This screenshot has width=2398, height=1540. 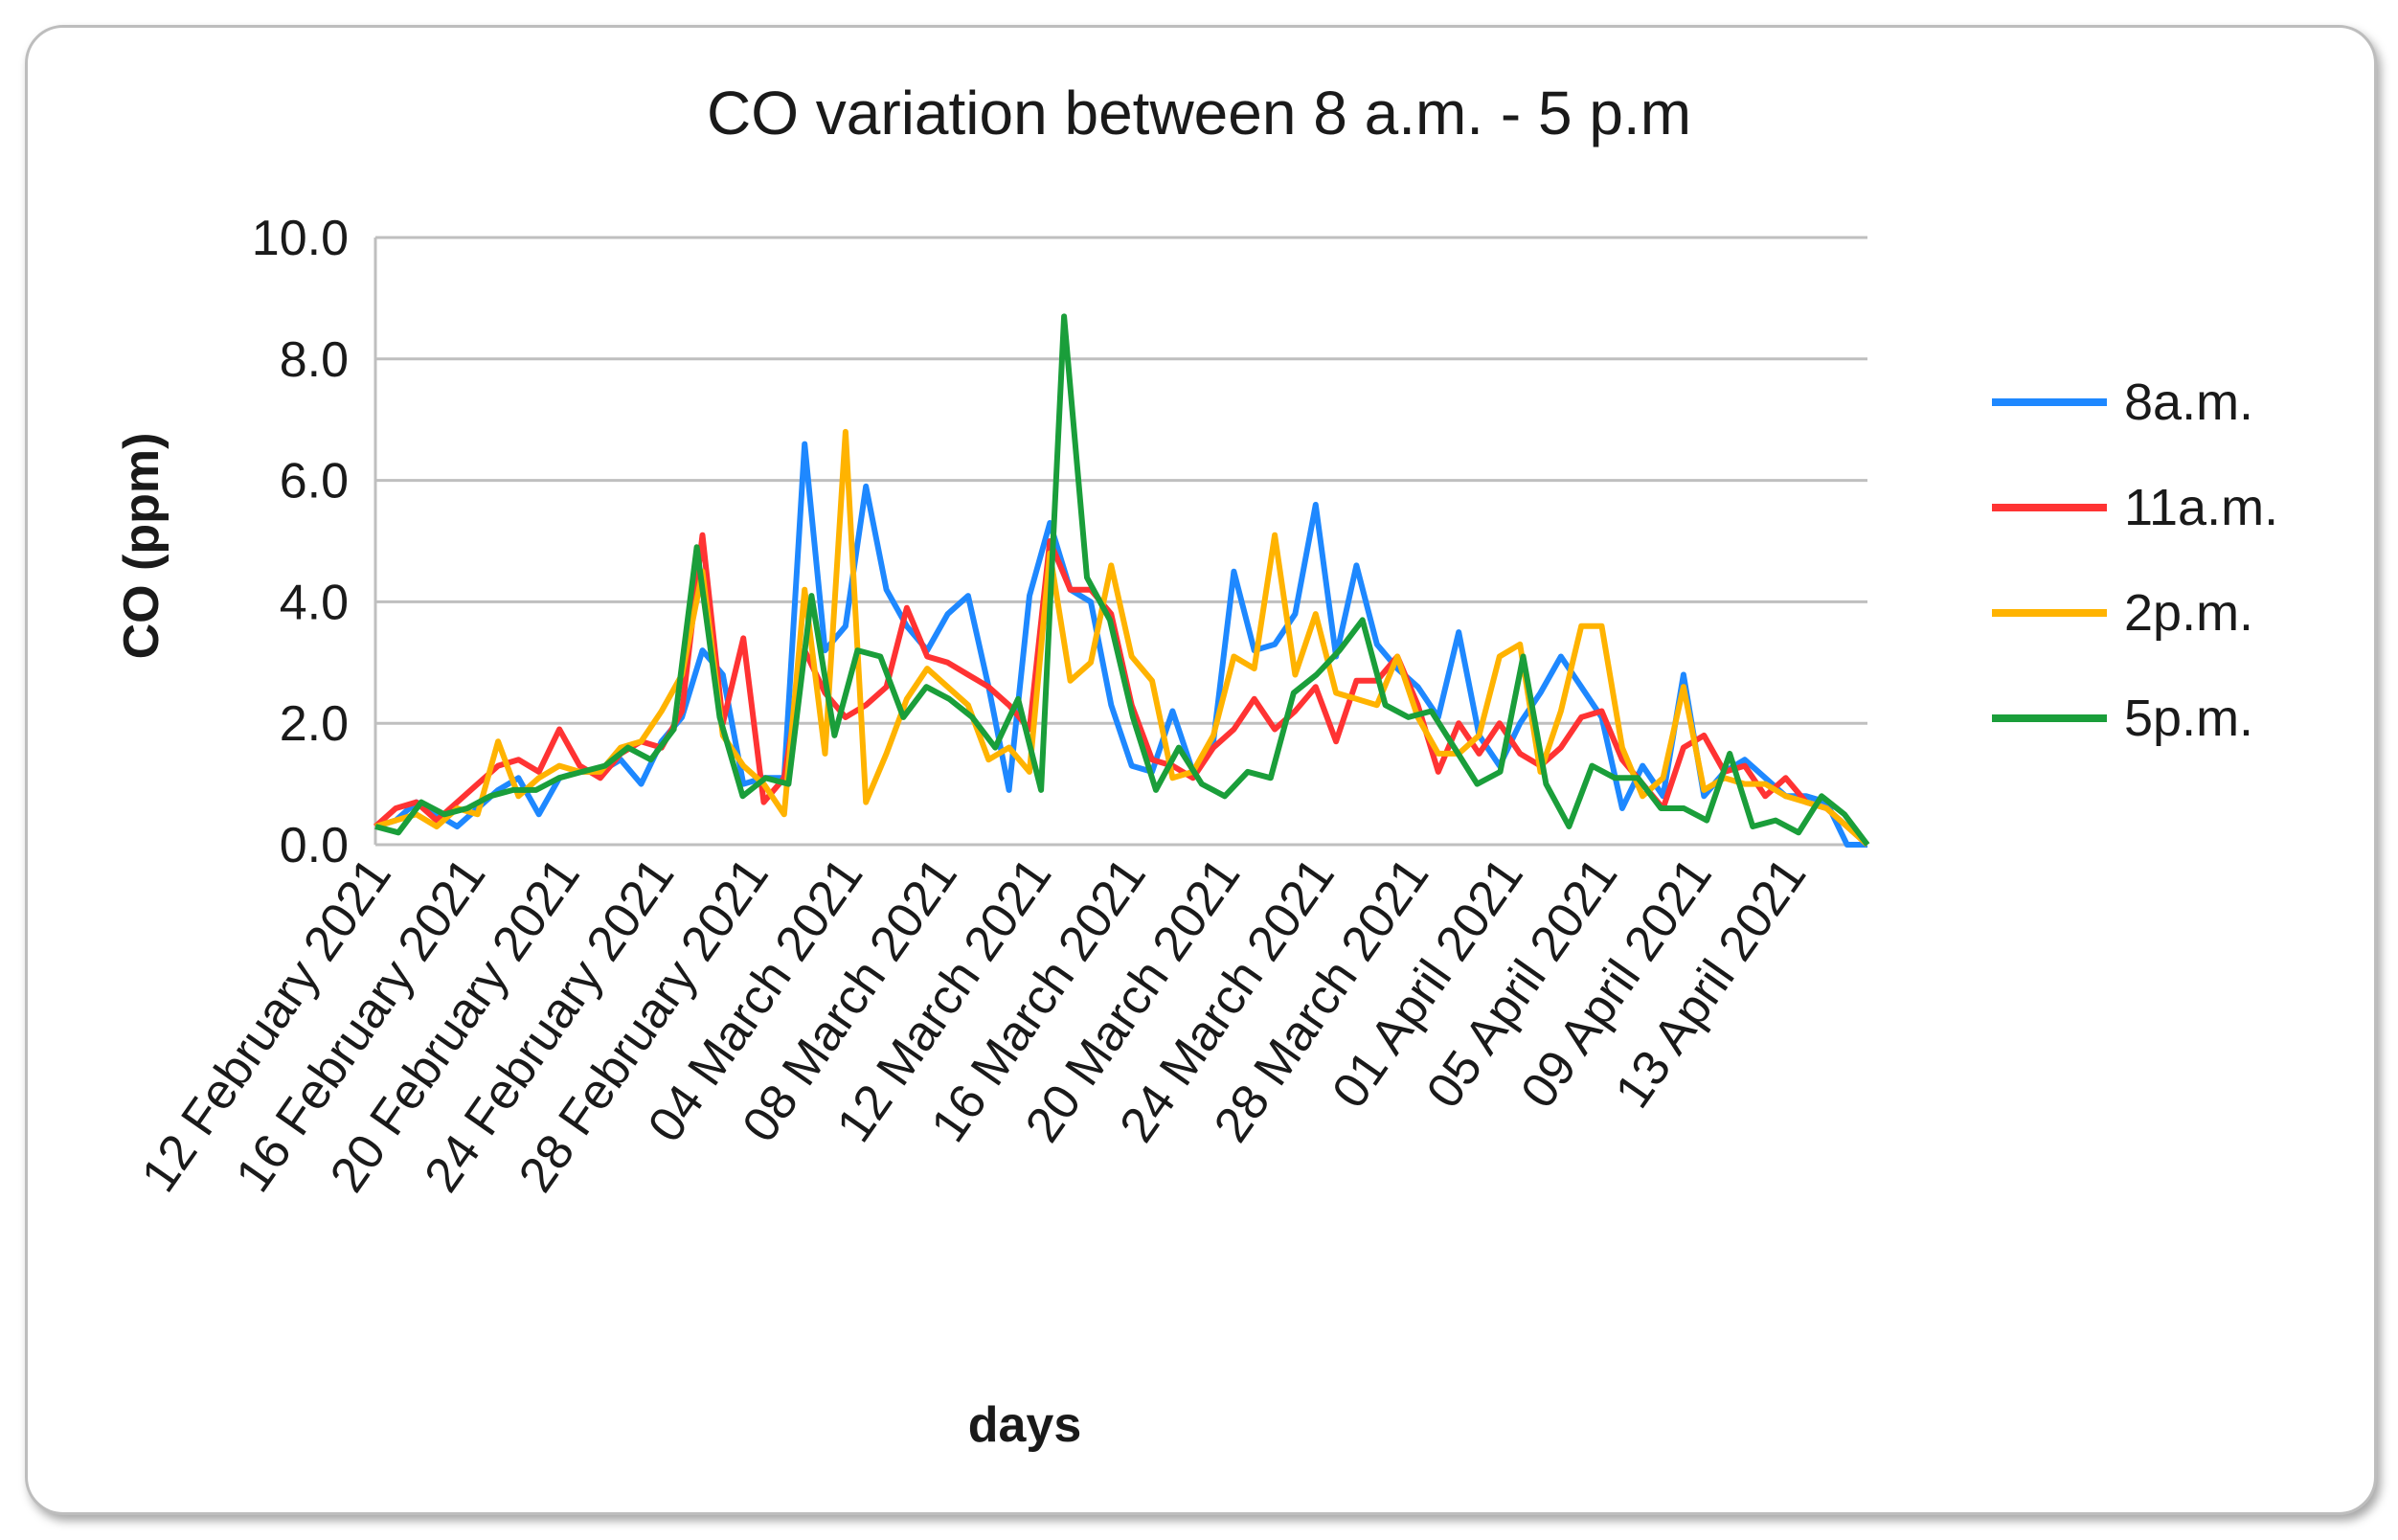 What do you see at coordinates (2188, 613) in the screenshot?
I see `legend-label: 2p.m.` at bounding box center [2188, 613].